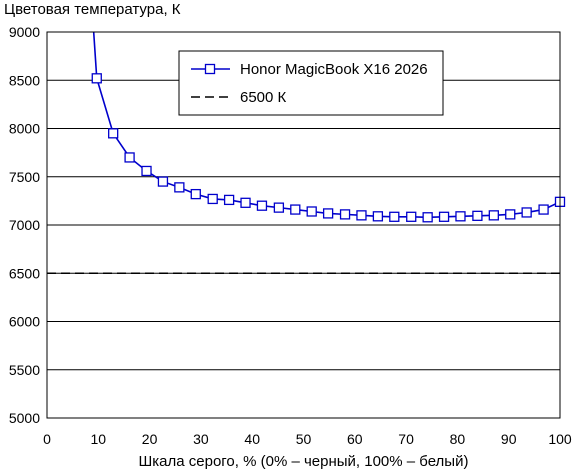  What do you see at coordinates (458, 439) in the screenshot?
I see `x-tick-label: 80` at bounding box center [458, 439].